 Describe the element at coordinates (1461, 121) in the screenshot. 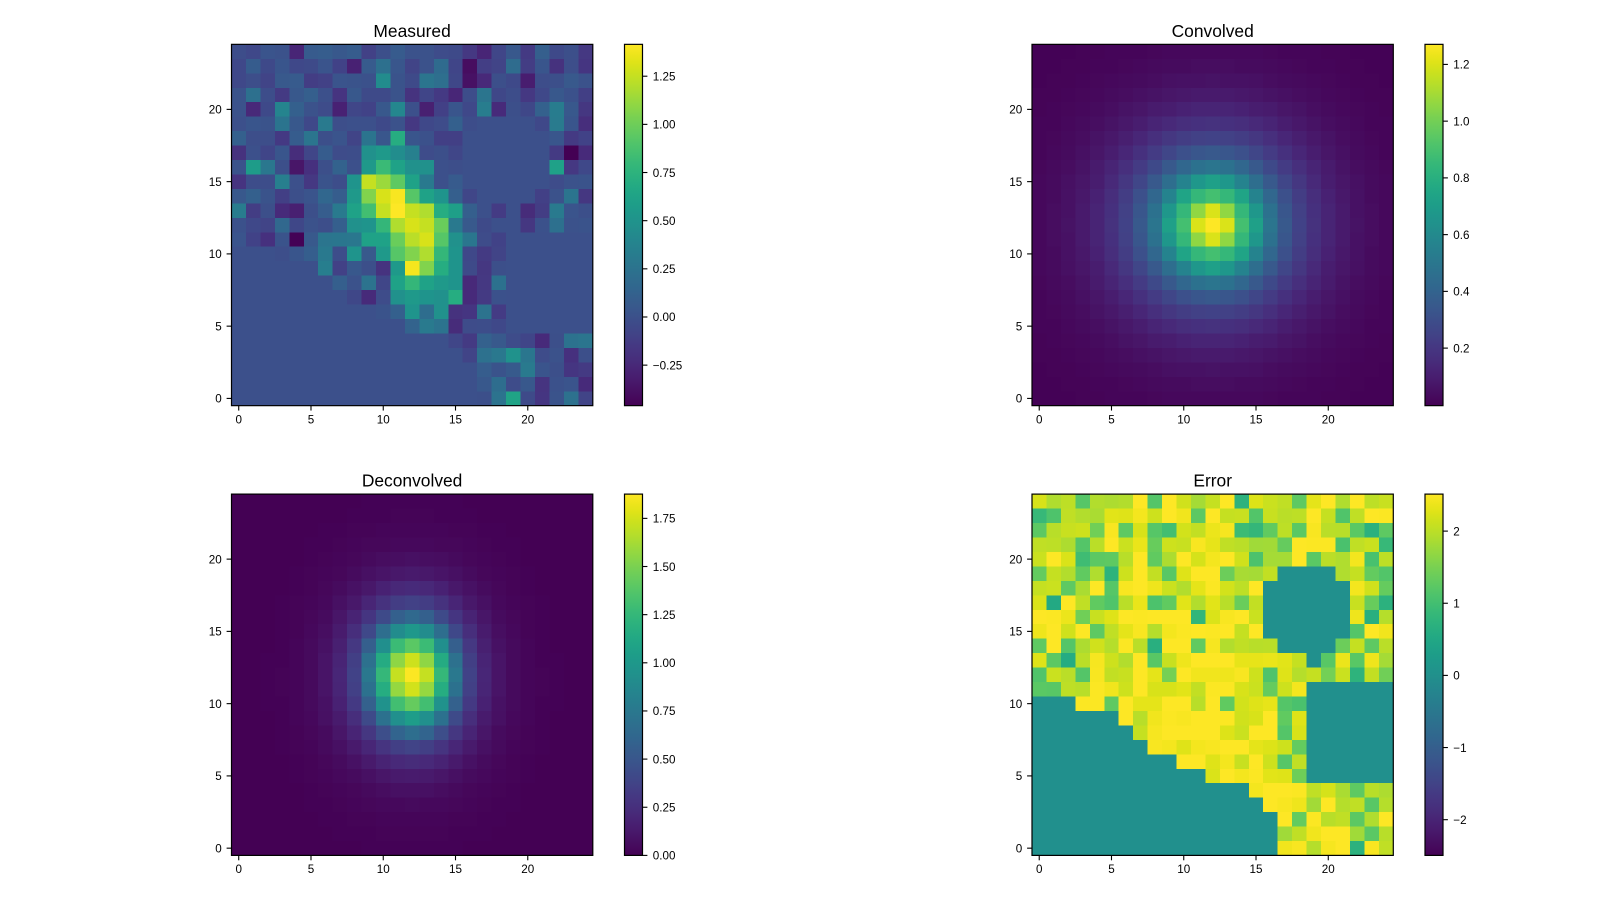

I see `svg-text: 1.0` at that location.